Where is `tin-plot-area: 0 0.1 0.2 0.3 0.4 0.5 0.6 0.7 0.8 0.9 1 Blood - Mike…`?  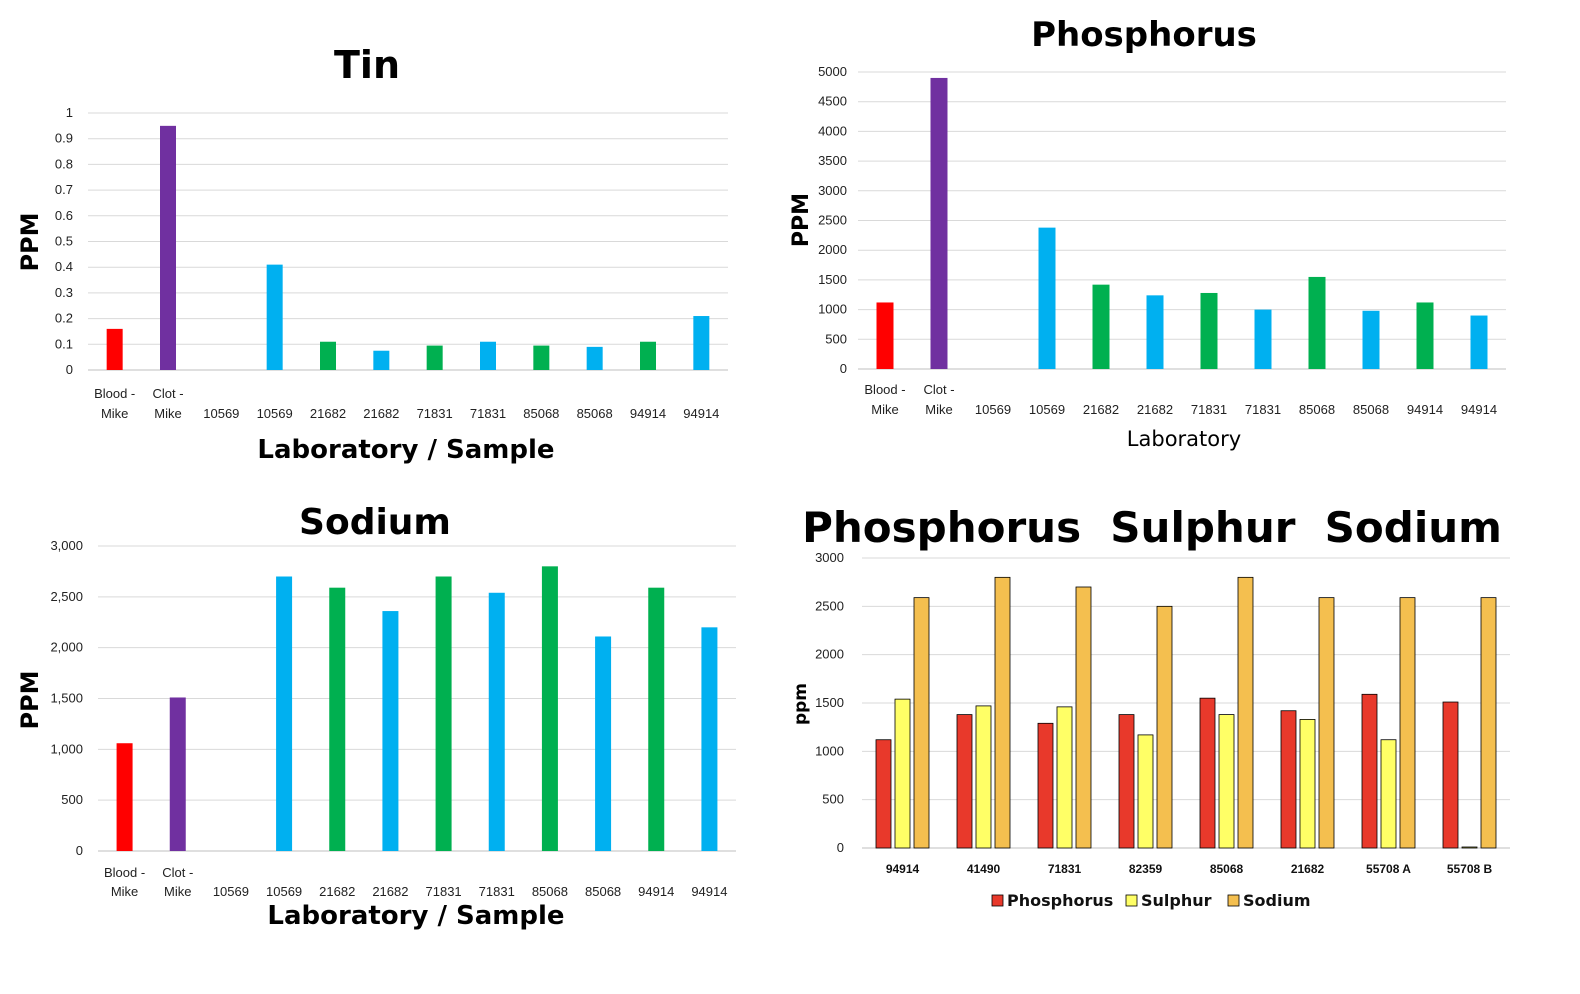
tin-plot-area: 0 0.1 0.2 0.3 0.4 0.5 0.6 0.7 0.8 0.9 1 Blood - Mike… is located at coordinates (391, 263).